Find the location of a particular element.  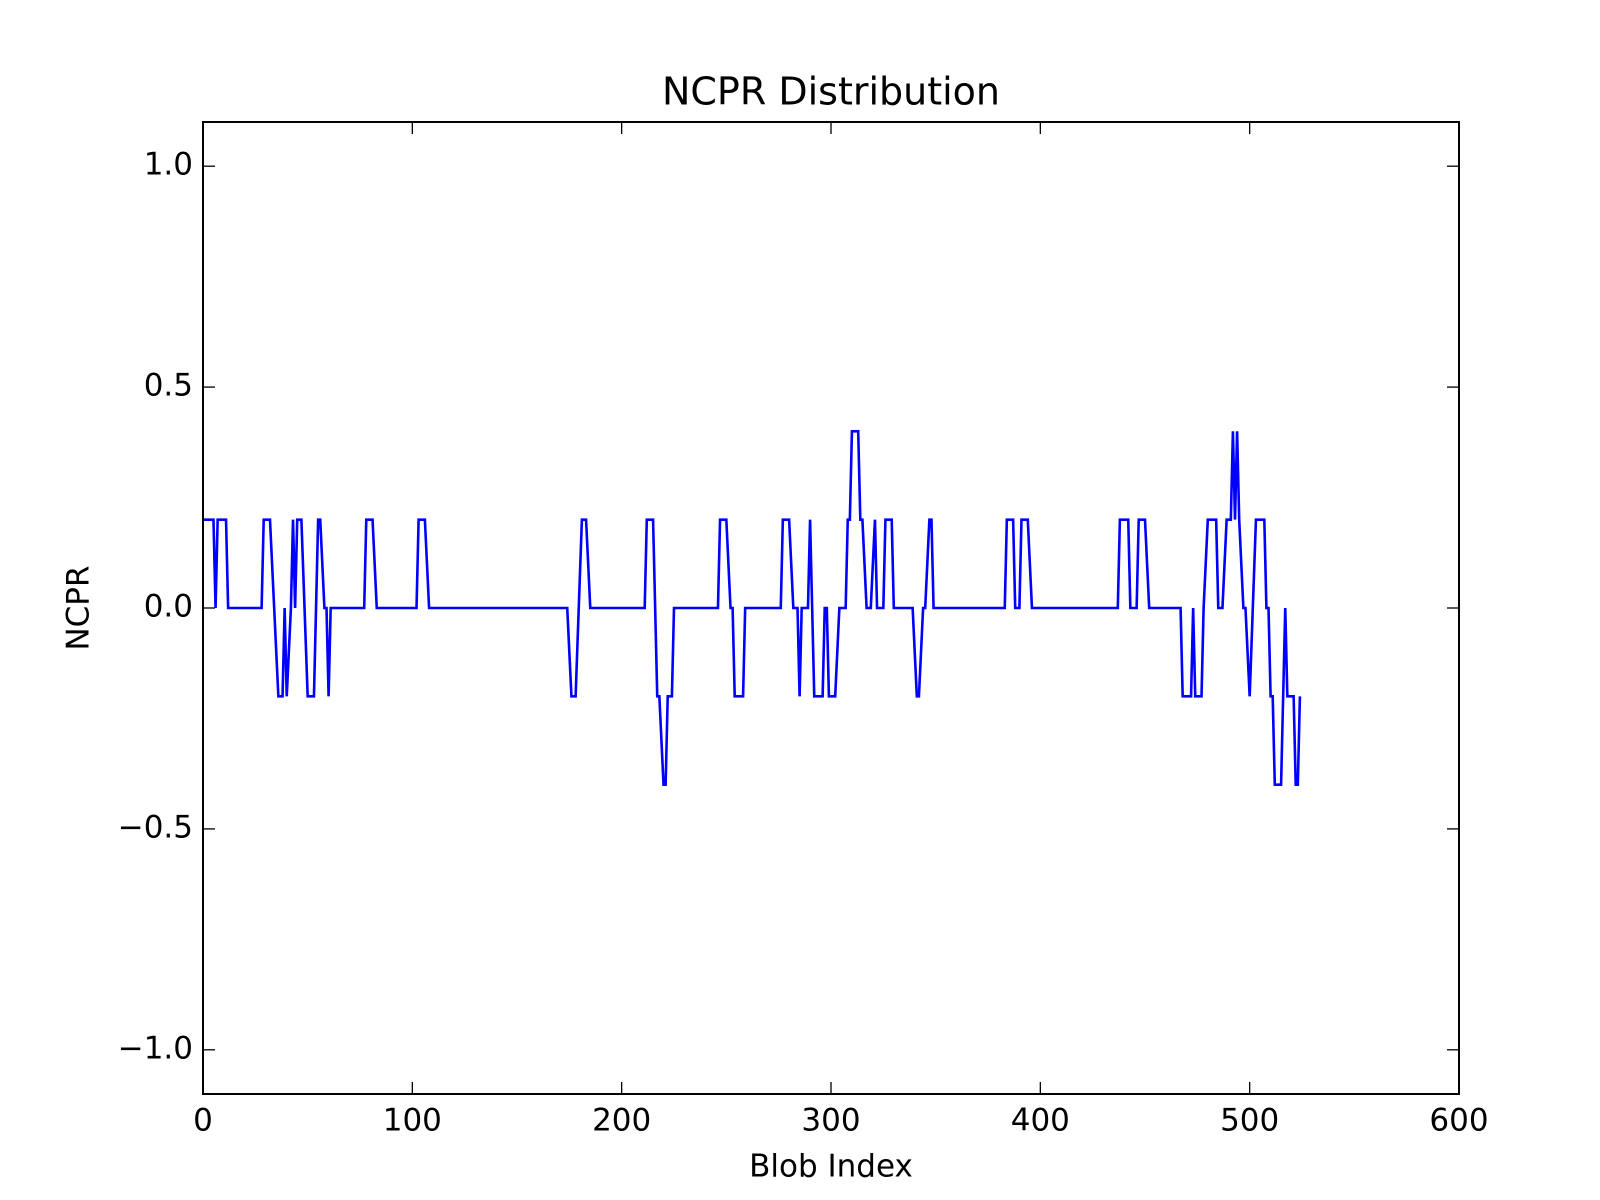

chart-title: NCPR Distribution is located at coordinates (831, 92).